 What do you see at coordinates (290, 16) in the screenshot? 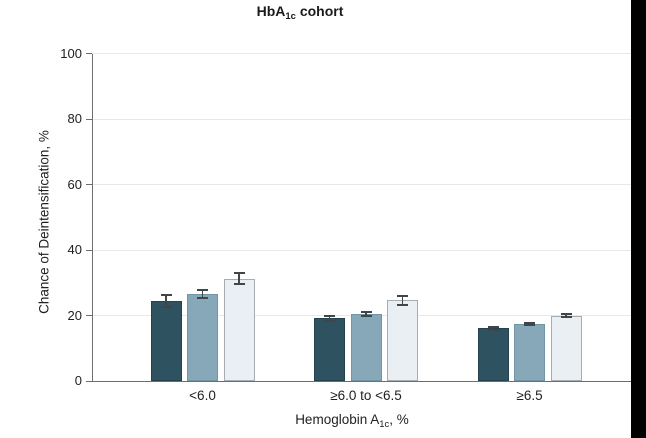
I see `chart-title-subscript: 1c` at bounding box center [290, 16].